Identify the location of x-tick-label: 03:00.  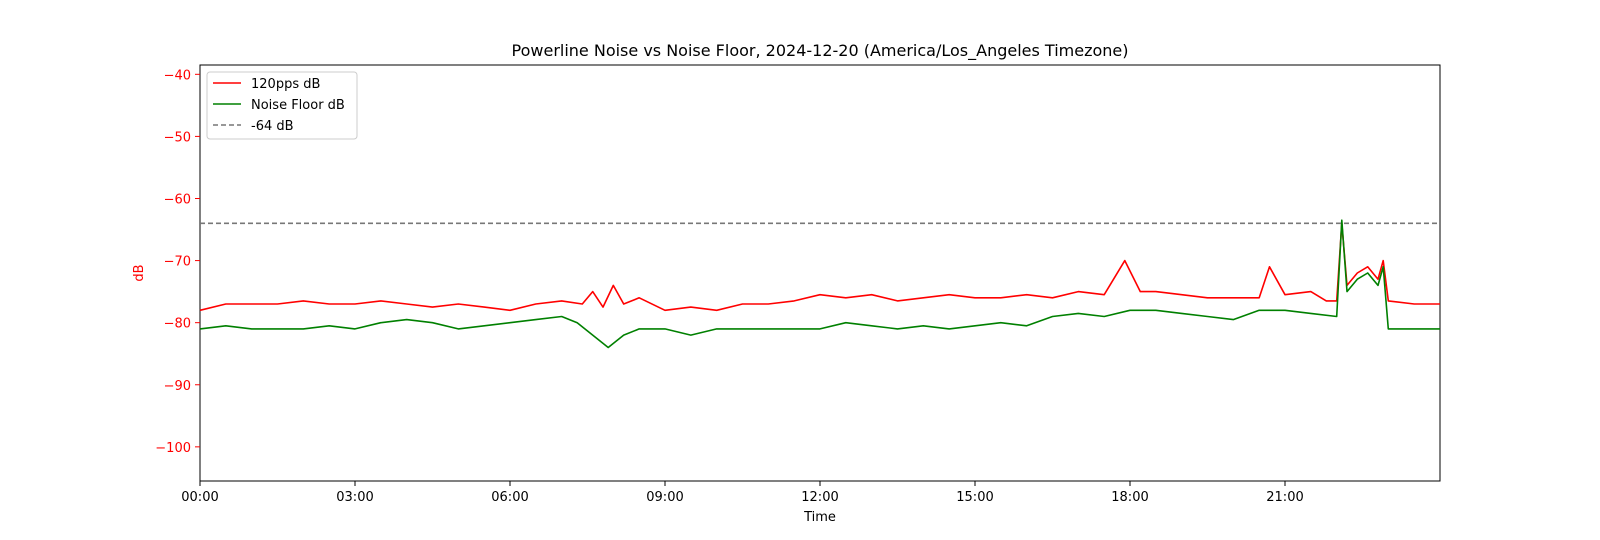
(354, 497).